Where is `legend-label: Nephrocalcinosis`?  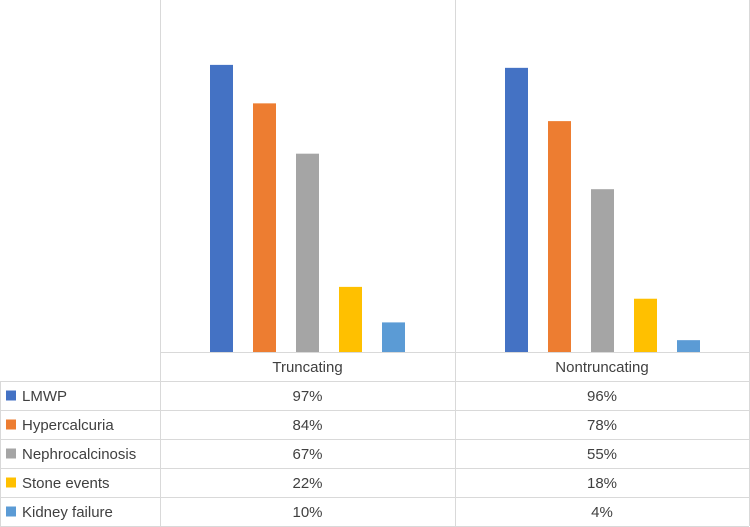
legend-label: Nephrocalcinosis is located at coordinates (79, 454).